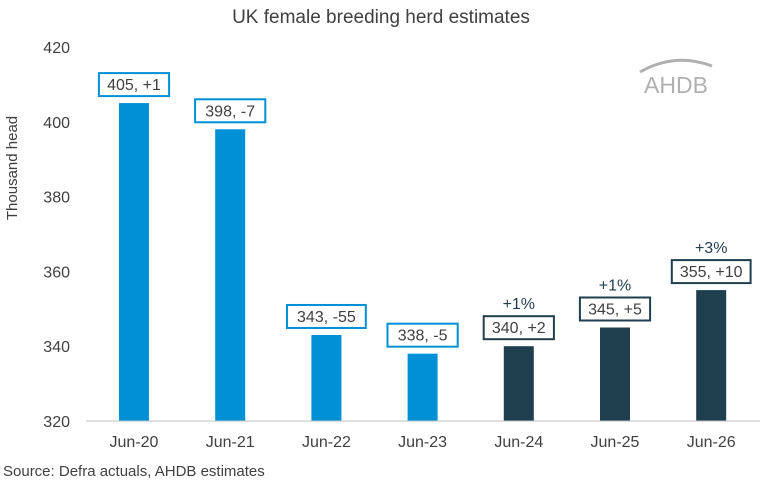 This screenshot has height=486, width=763. Describe the element at coordinates (422, 442) in the screenshot. I see `x-tick-label: Jun-23` at that location.